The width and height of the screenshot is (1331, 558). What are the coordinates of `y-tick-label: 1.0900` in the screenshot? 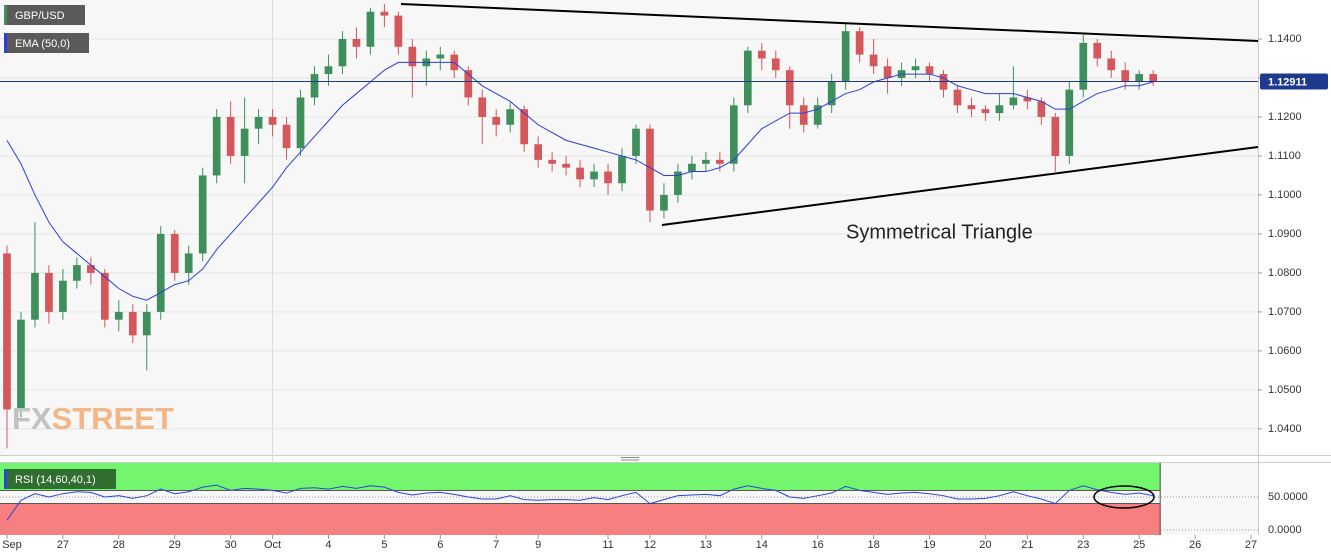 It's located at (1285, 234).